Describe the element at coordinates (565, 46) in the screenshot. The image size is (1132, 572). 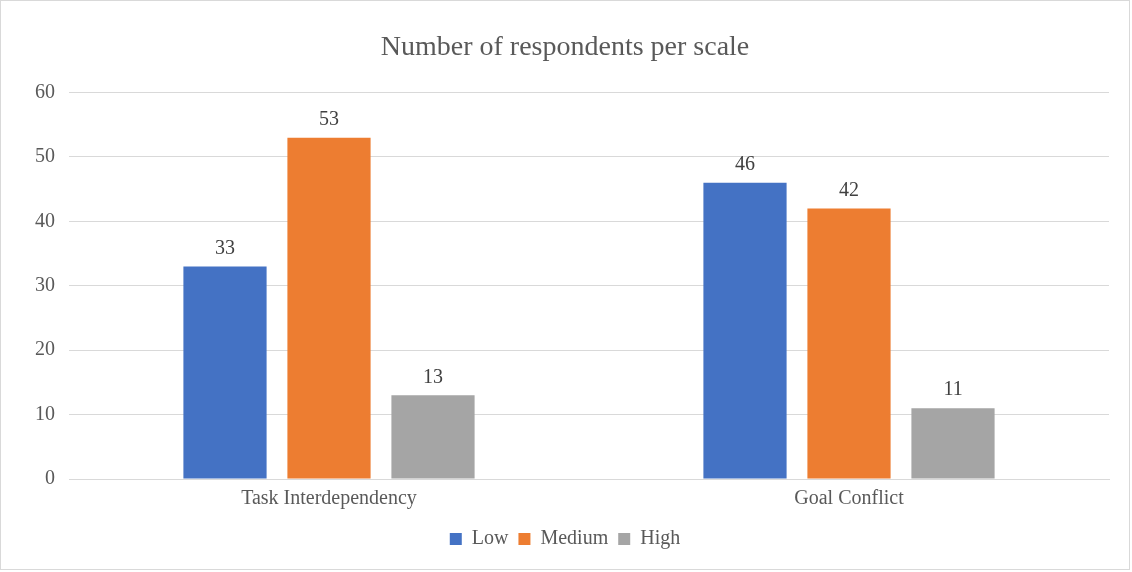
I see `chart-title: Number of respondents per scale` at that location.